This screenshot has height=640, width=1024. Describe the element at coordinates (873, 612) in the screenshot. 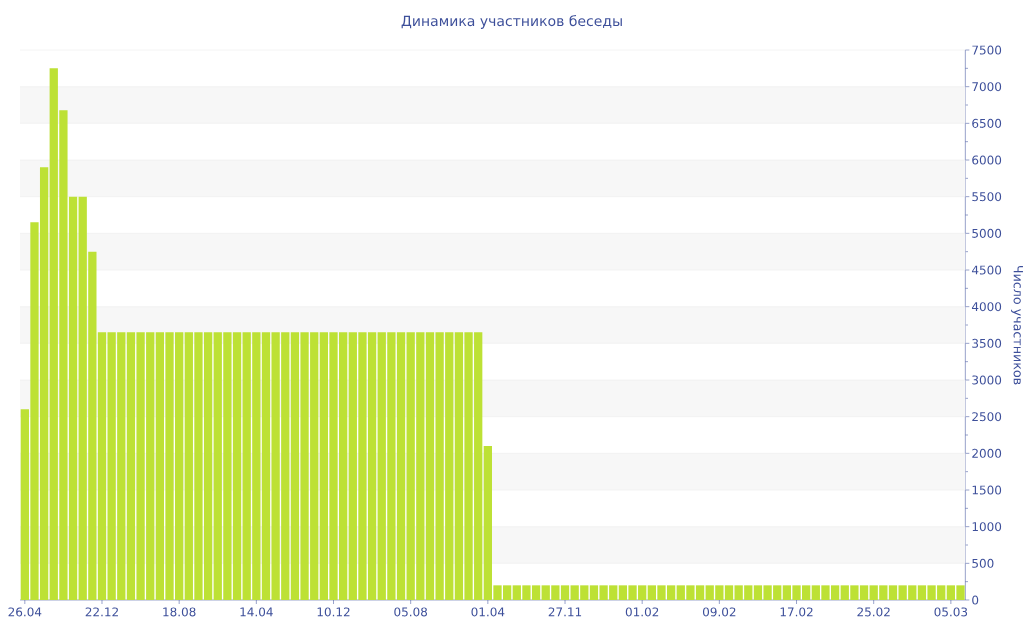

I see `x-tick-label: 25.02` at that location.